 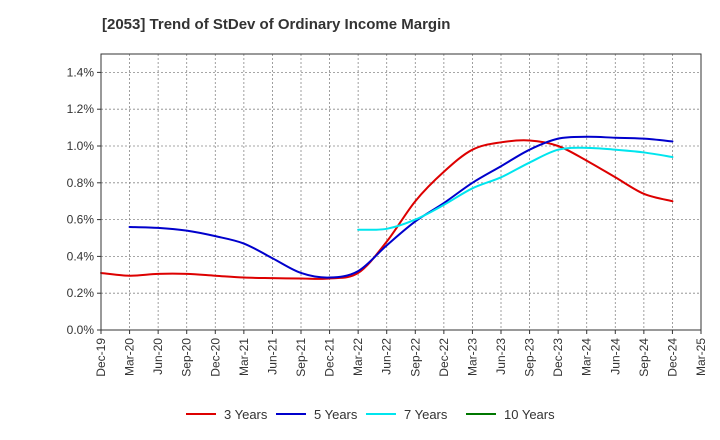 What do you see at coordinates (701, 357) in the screenshot?
I see `x-tick-label: Mar-25` at bounding box center [701, 357].